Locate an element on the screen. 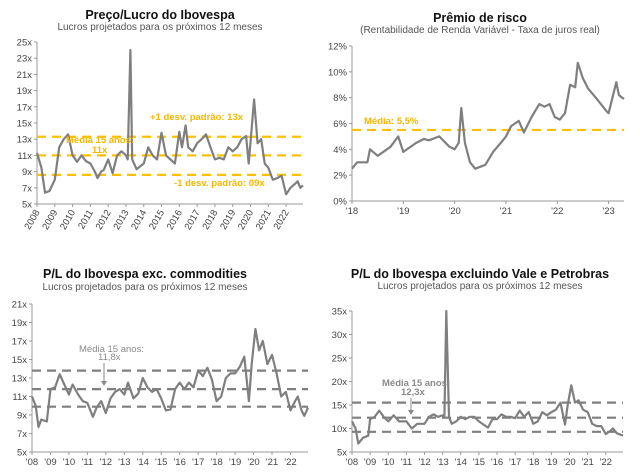 The image size is (640, 472). chart1-y-tick-label: 21x is located at coordinates (25, 75).